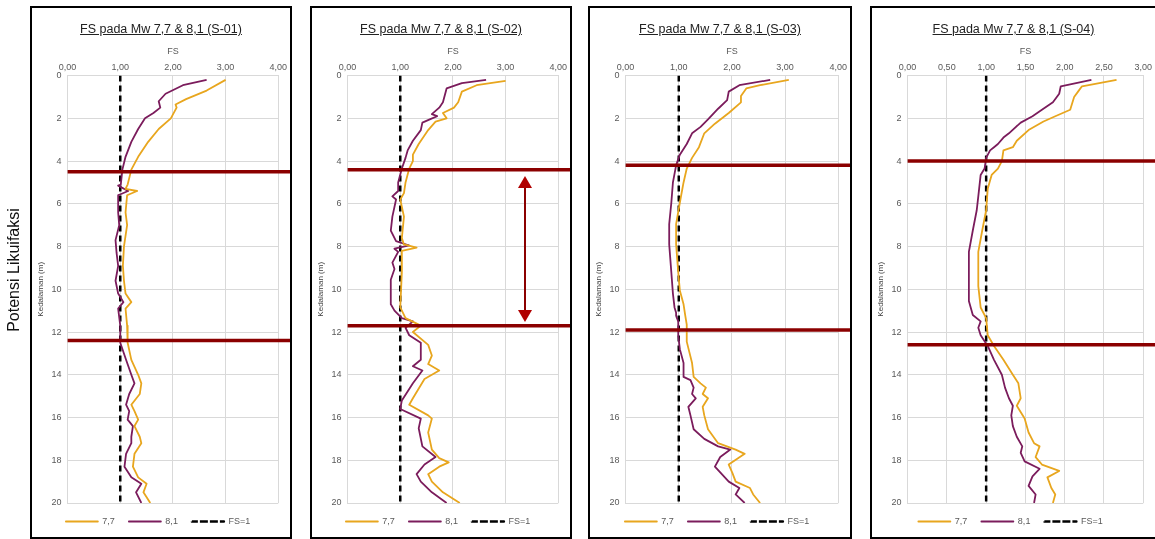 This screenshot has height=539, width=1155. I want to click on chart-title: FS pada Mw 7,7 & 8,1 (S-01), so click(161, 29).